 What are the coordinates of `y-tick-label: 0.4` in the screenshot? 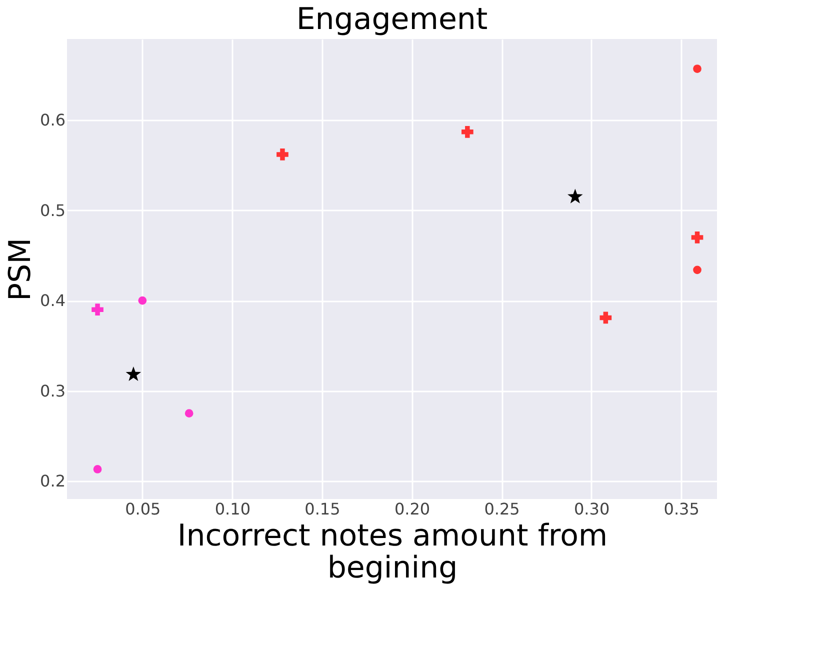 It's located at (53, 300).